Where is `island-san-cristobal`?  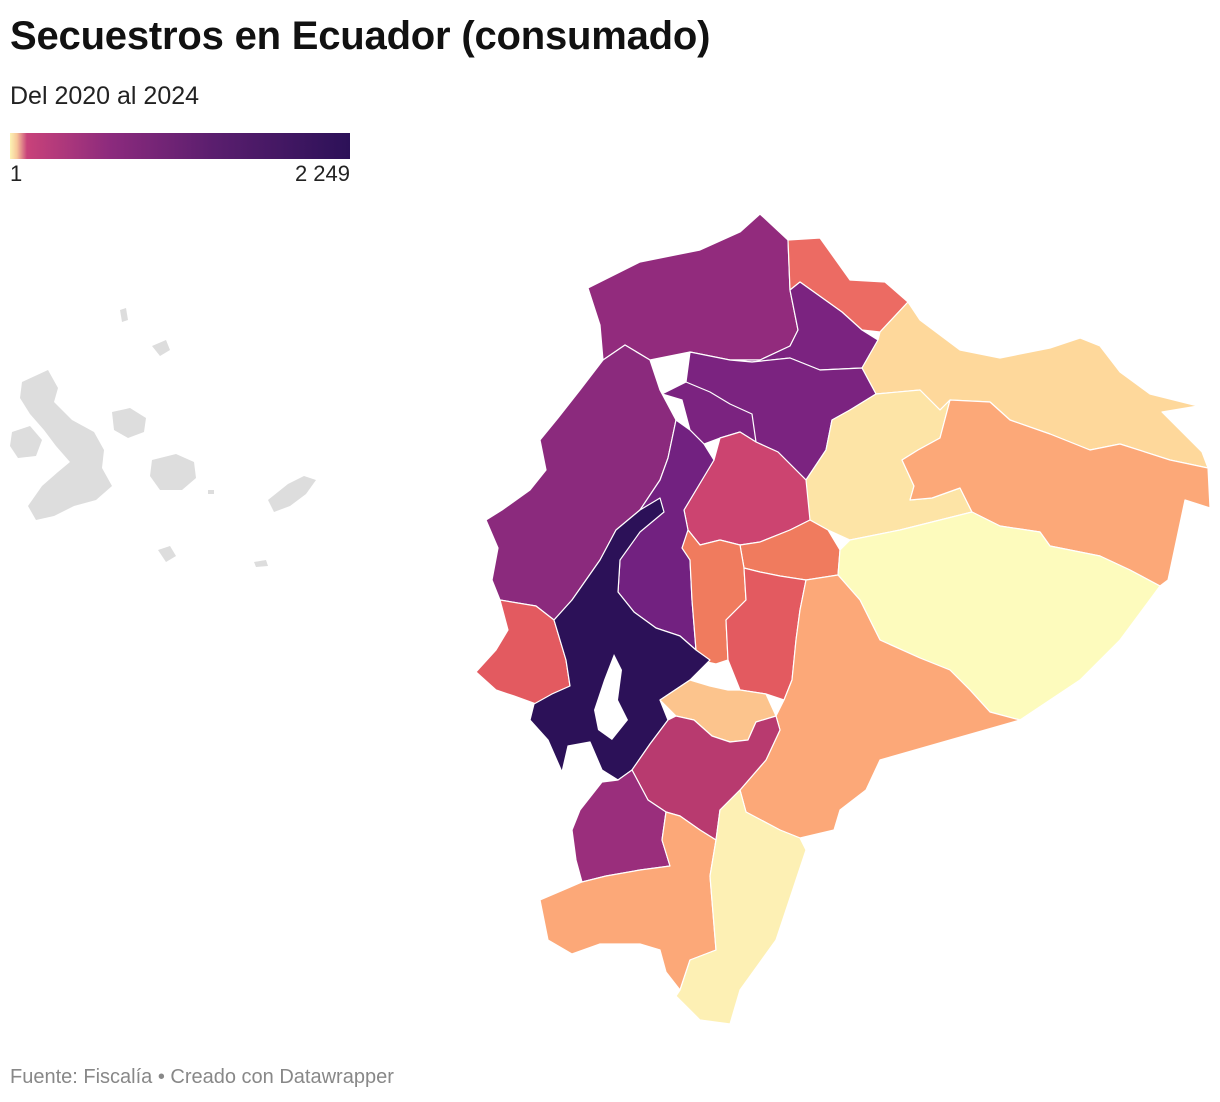 island-san-cristobal is located at coordinates (292, 494).